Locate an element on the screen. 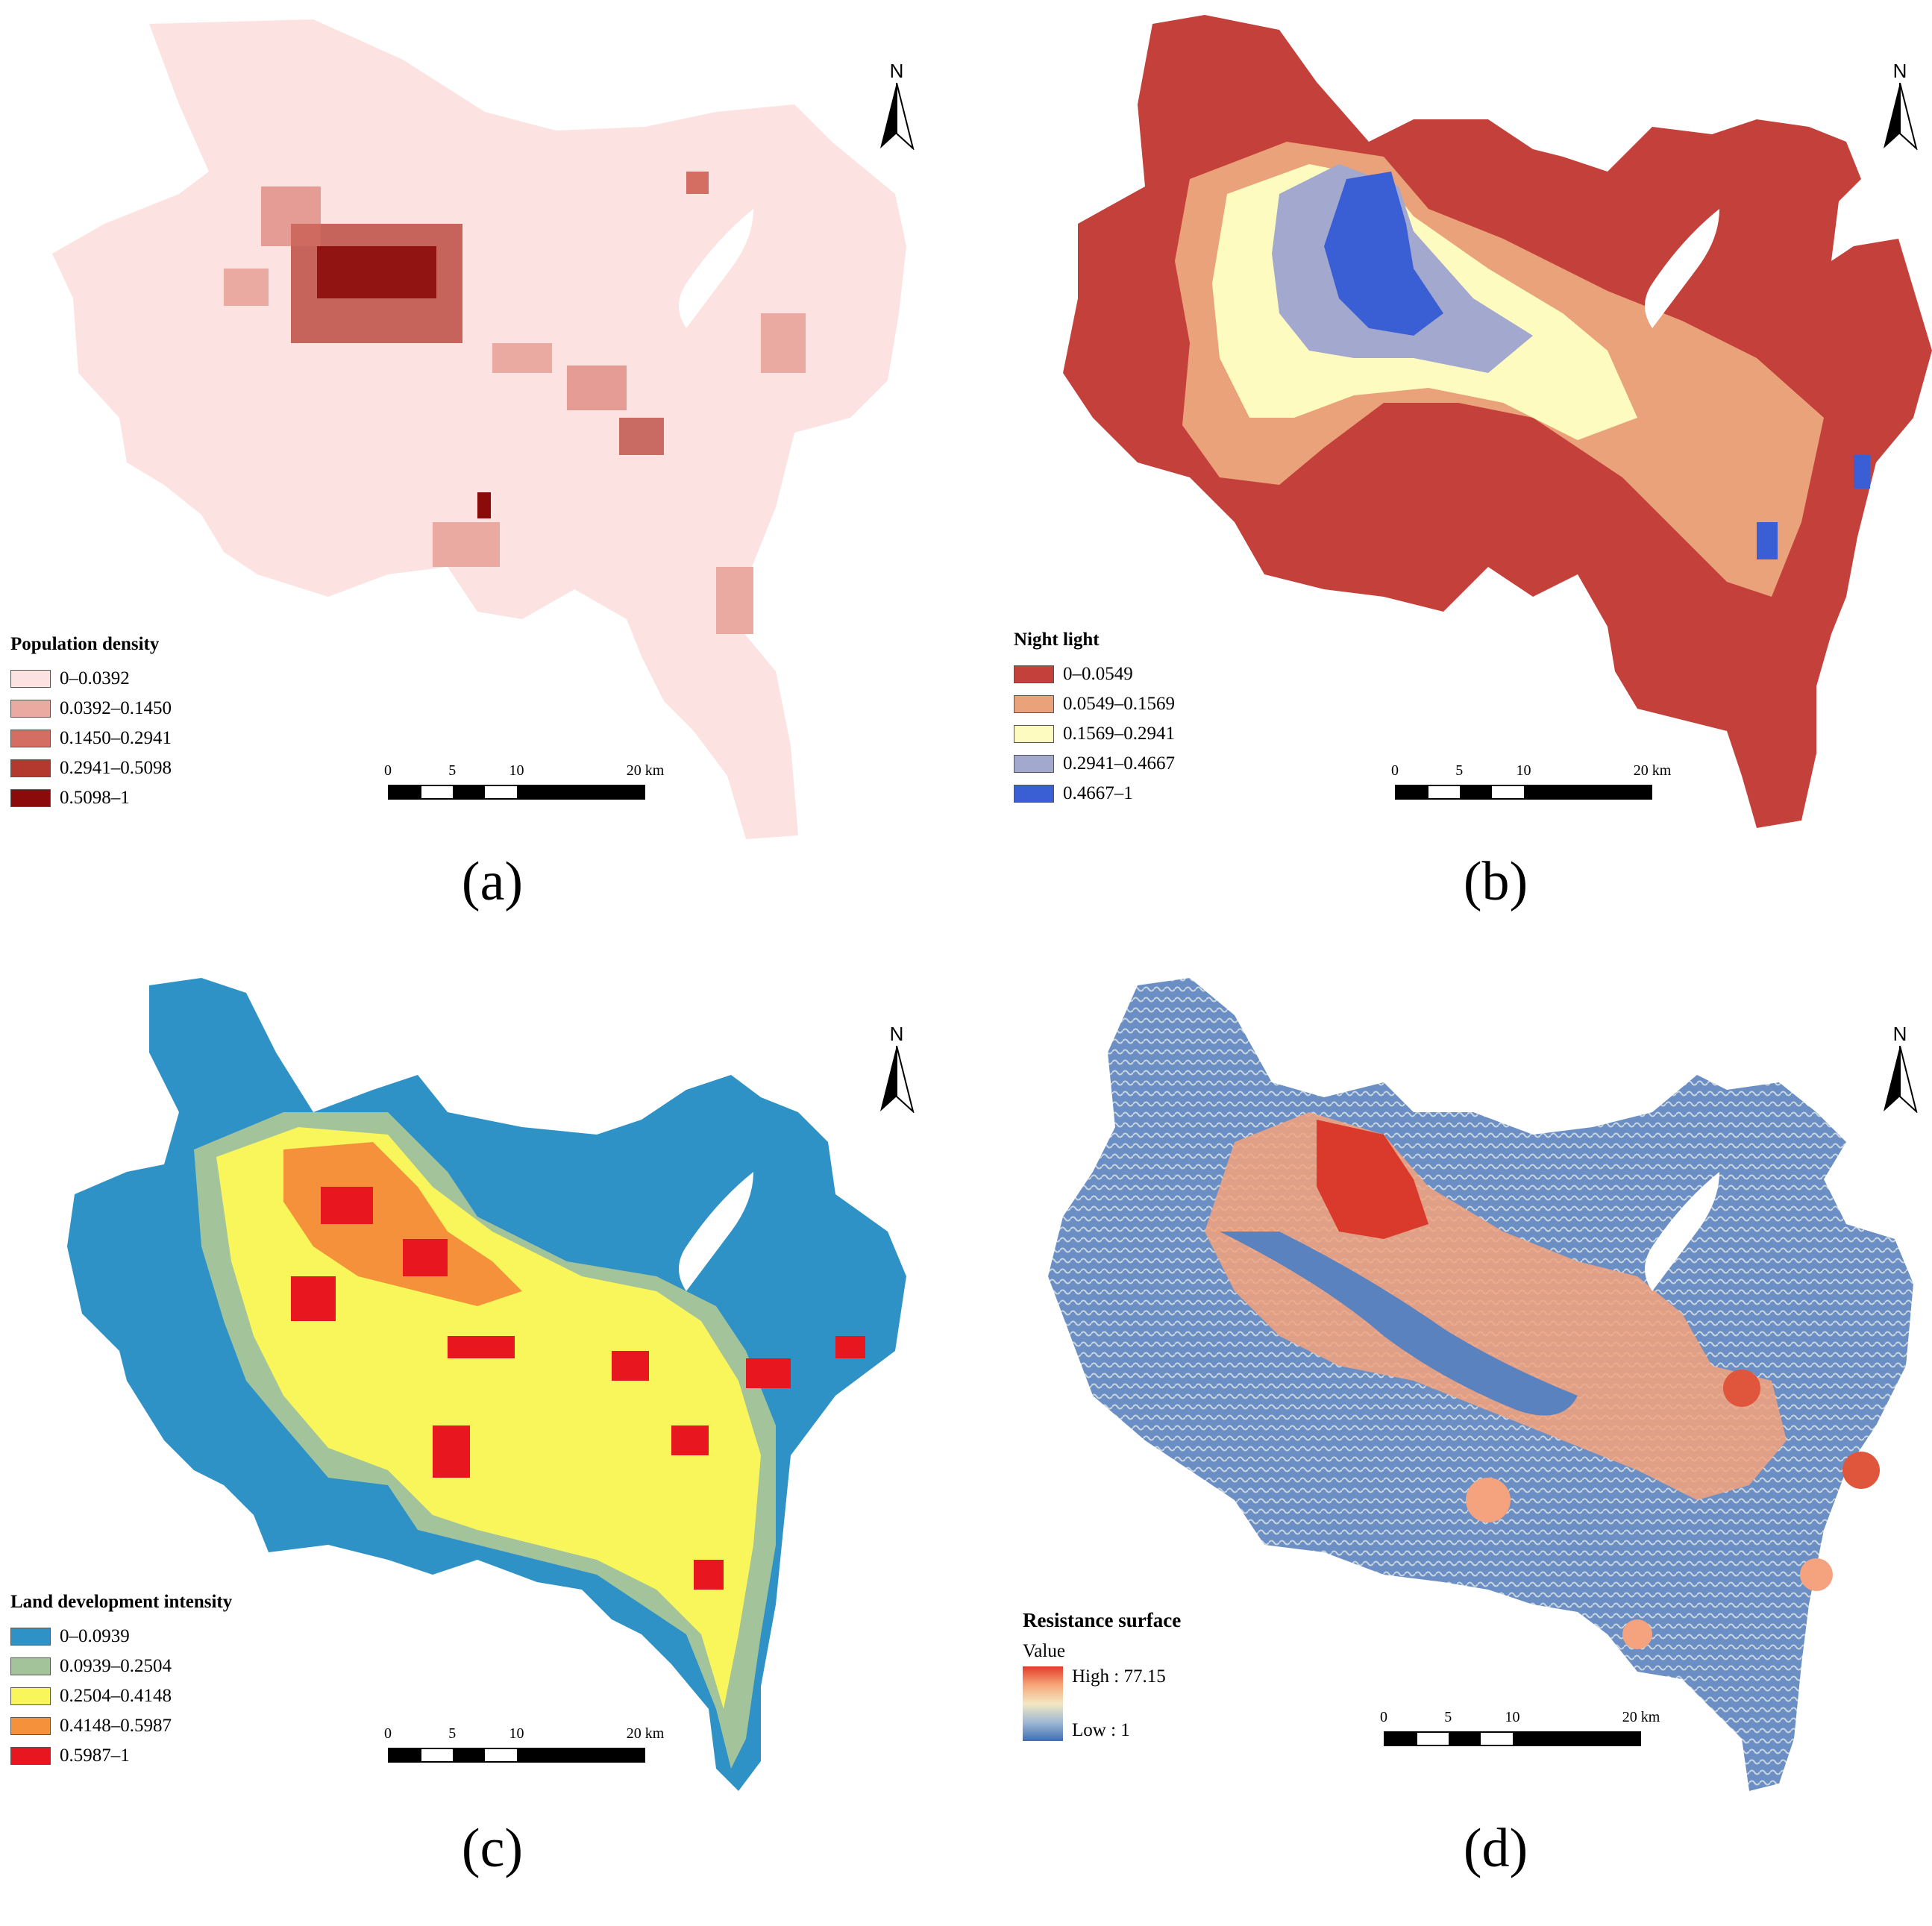 The width and height of the screenshot is (1932, 1926). panel-caption: (c) is located at coordinates (492, 1848).